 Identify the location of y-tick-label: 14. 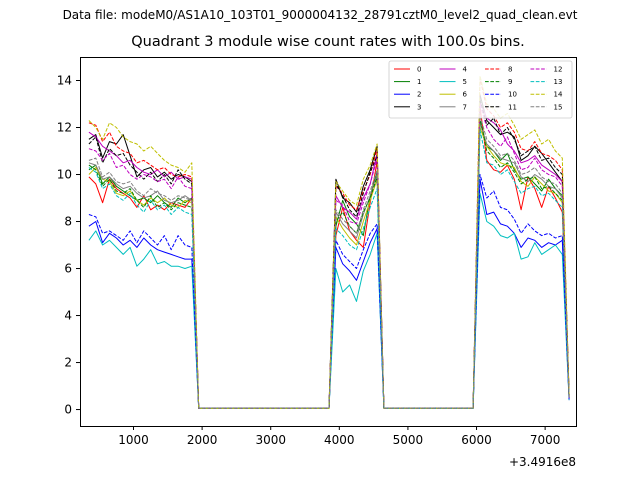
(64, 81).